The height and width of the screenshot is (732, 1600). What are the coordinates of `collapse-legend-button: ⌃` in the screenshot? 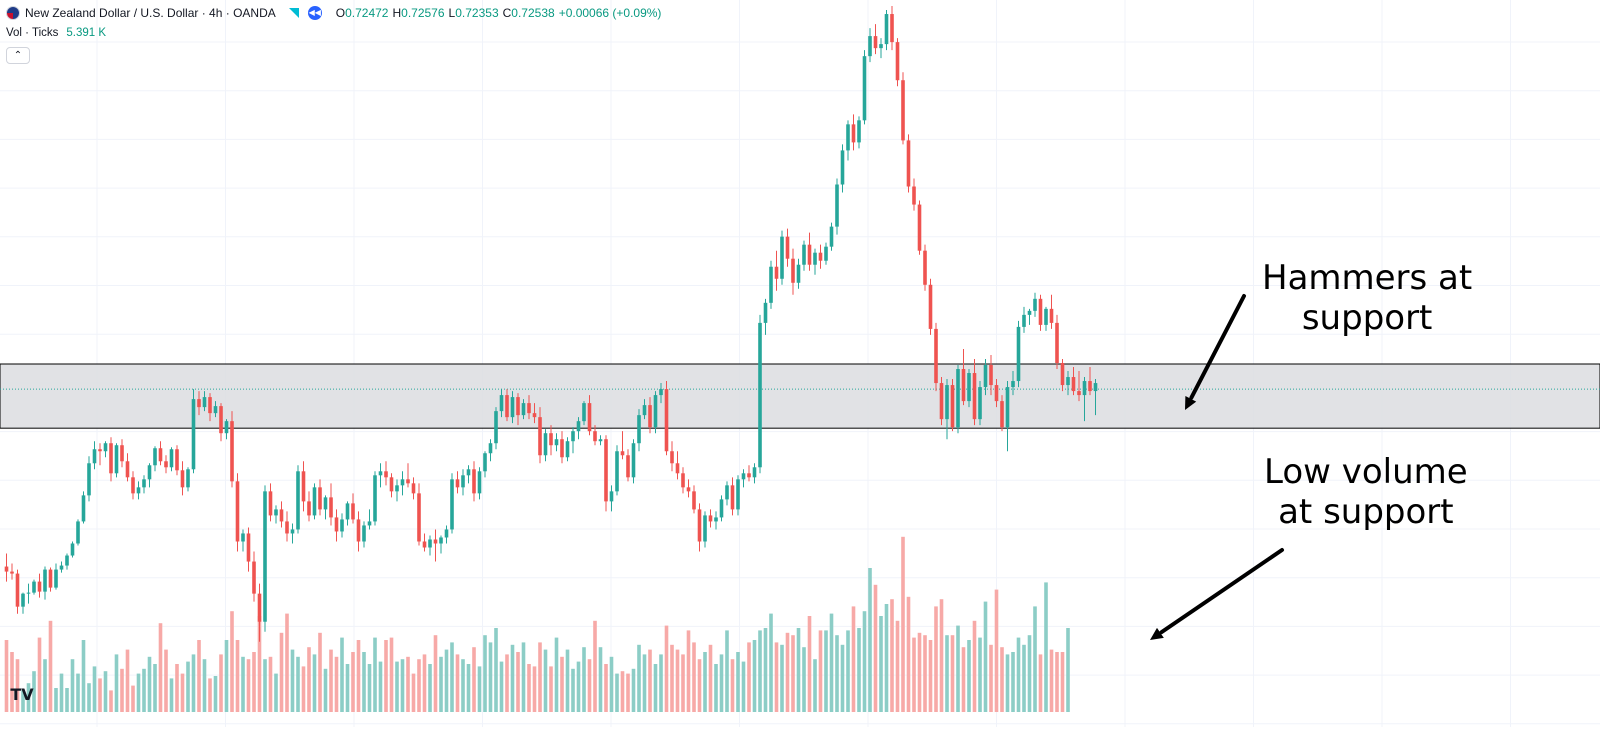 It's located at (18, 55).